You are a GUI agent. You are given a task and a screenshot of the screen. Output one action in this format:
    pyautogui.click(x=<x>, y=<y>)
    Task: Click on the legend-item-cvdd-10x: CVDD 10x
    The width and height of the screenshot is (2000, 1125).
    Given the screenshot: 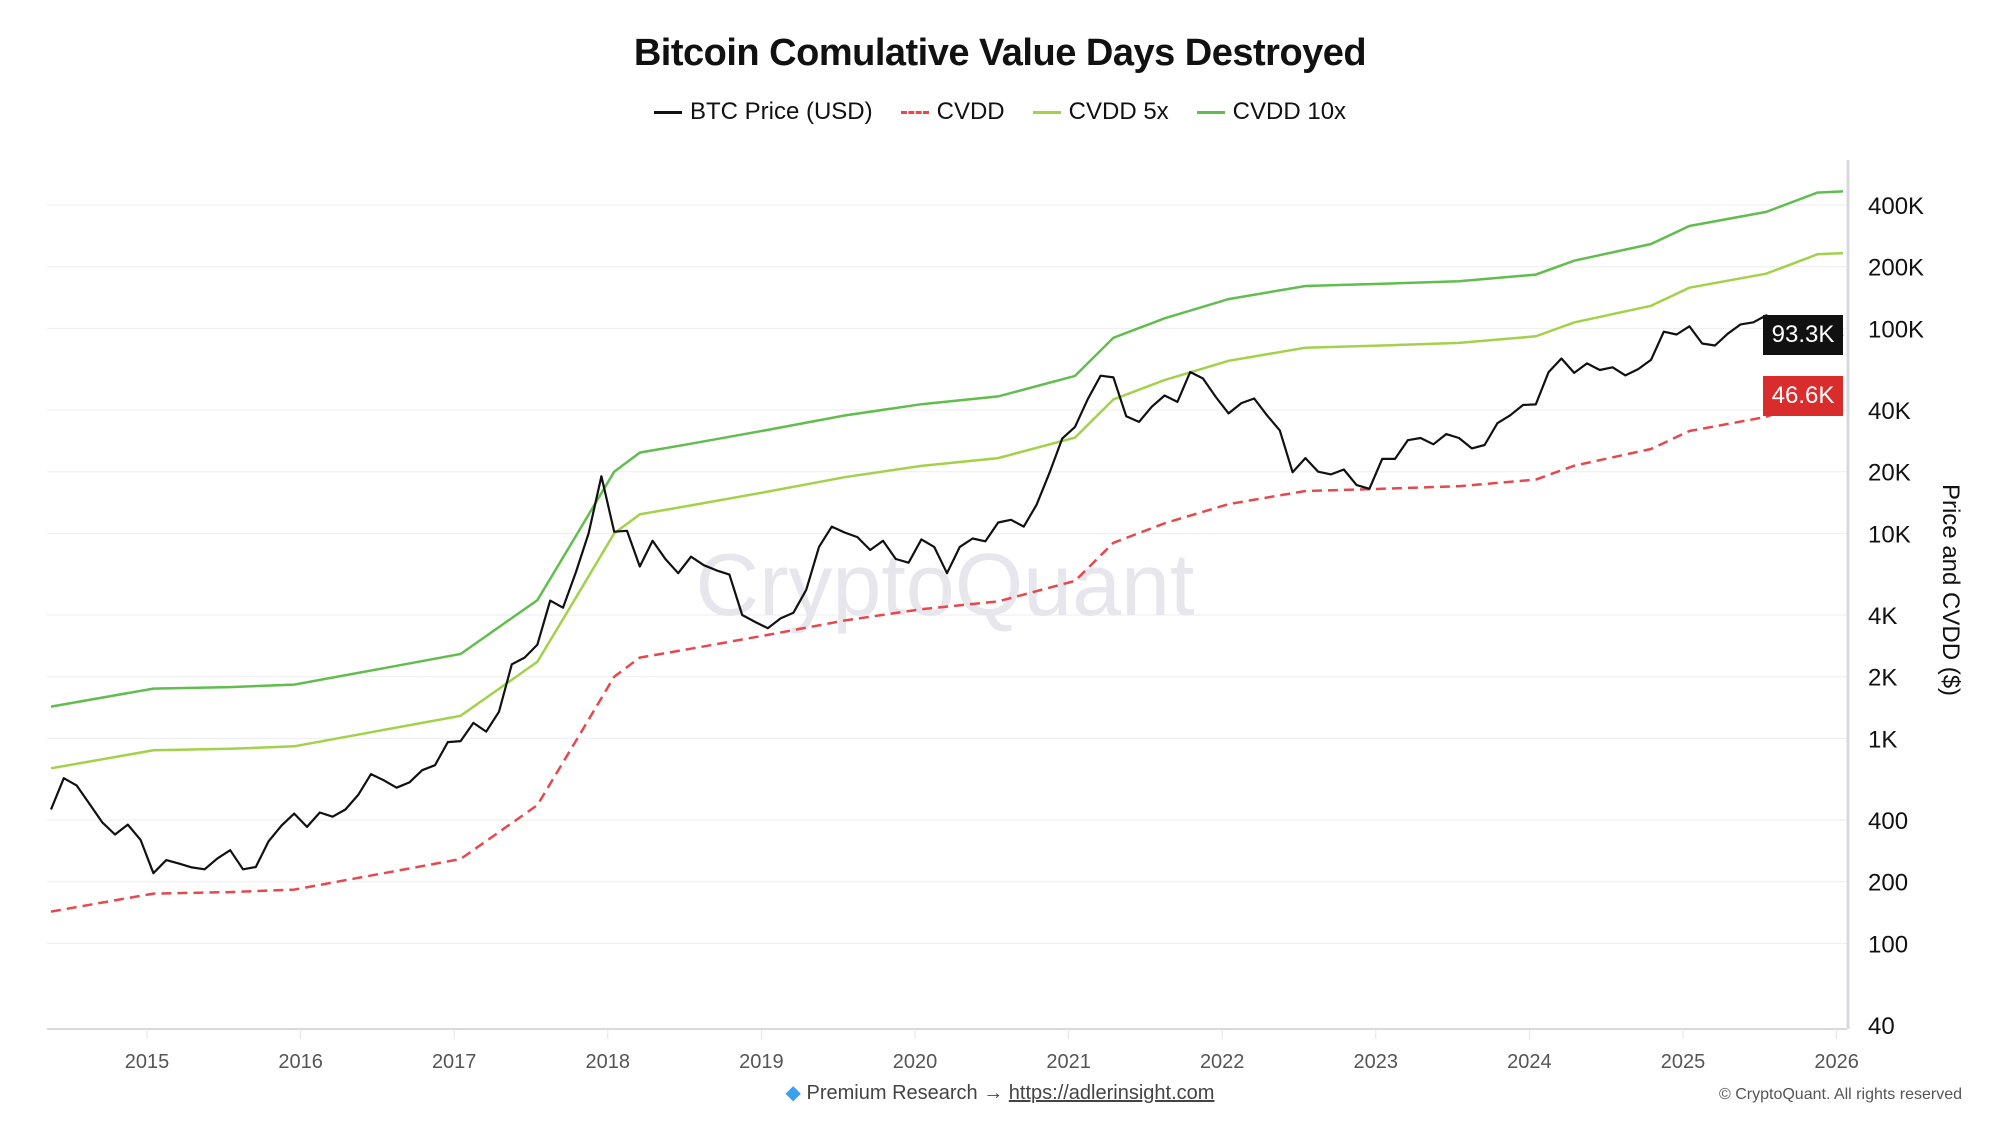 What is the action you would take?
    pyautogui.click(x=1271, y=112)
    